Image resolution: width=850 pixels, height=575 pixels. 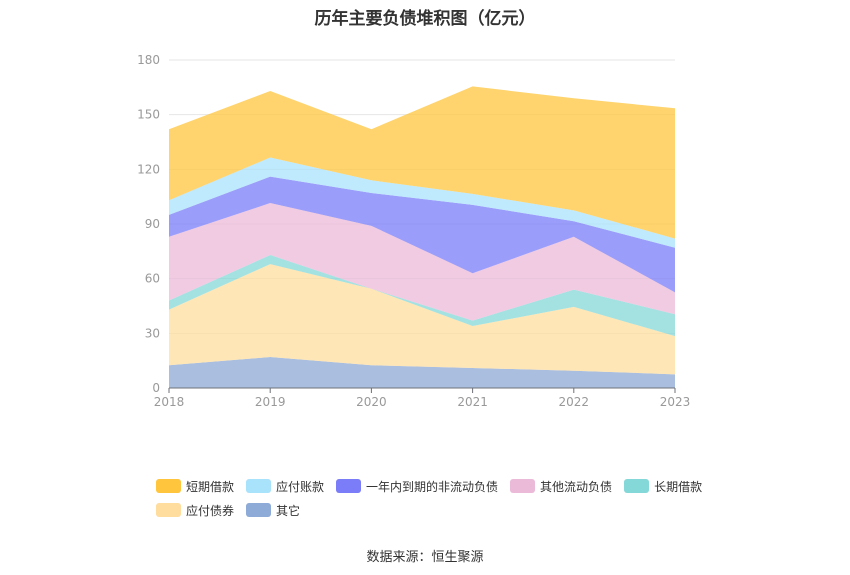 What do you see at coordinates (210, 486) in the screenshot?
I see `legend-label: 短期借款` at bounding box center [210, 486].